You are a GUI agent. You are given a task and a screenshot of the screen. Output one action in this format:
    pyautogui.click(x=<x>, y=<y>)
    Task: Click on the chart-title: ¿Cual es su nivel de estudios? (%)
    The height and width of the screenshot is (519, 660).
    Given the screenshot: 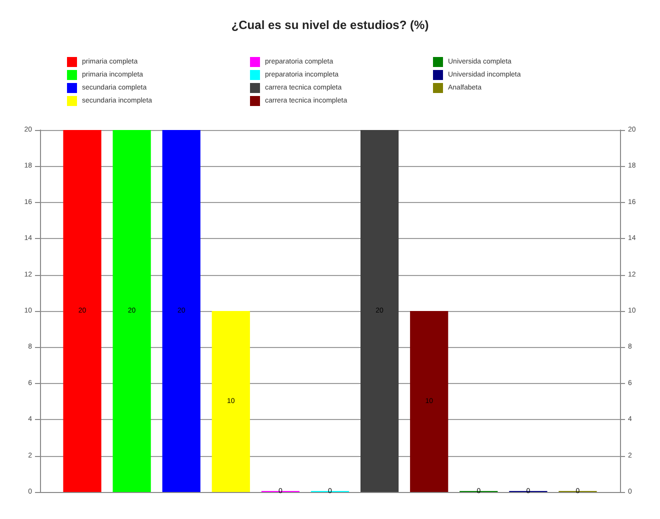 What is the action you would take?
    pyautogui.click(x=330, y=25)
    